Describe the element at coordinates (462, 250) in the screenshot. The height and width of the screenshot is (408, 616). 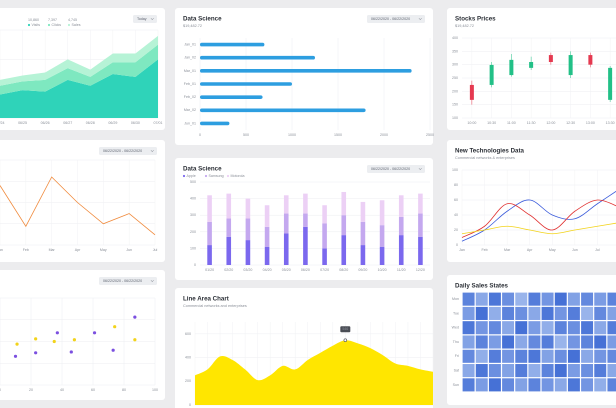
I see `x-tick-label: Jan` at that location.